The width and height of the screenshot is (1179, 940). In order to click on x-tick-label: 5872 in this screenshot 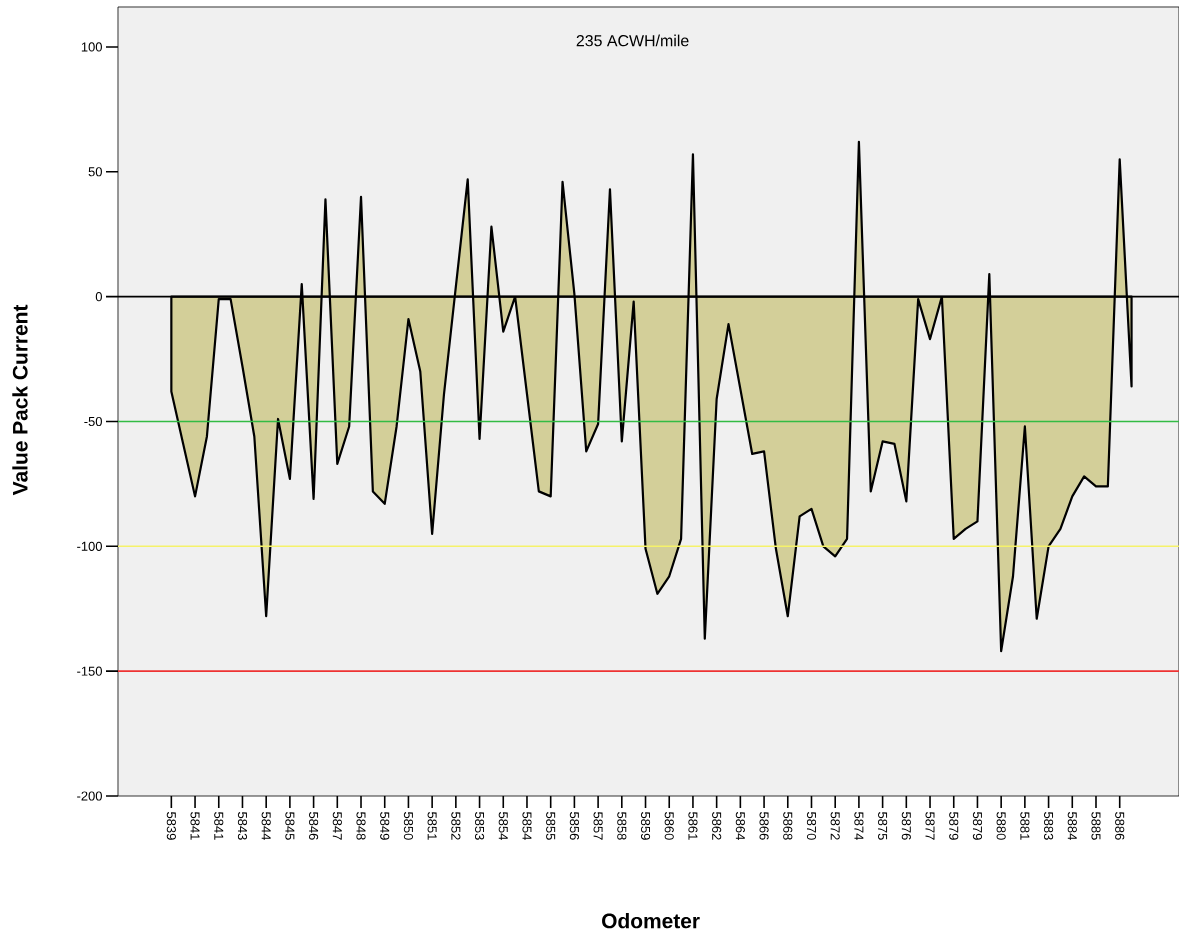, I will do `click(835, 826)`.